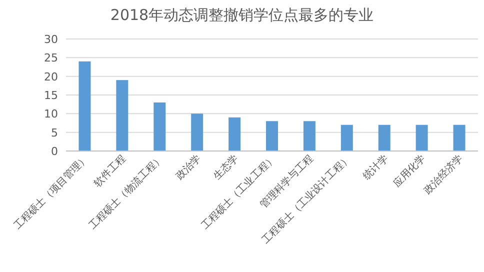 The width and height of the screenshot is (484, 272). I want to click on xtick: 生态学, so click(226, 167).